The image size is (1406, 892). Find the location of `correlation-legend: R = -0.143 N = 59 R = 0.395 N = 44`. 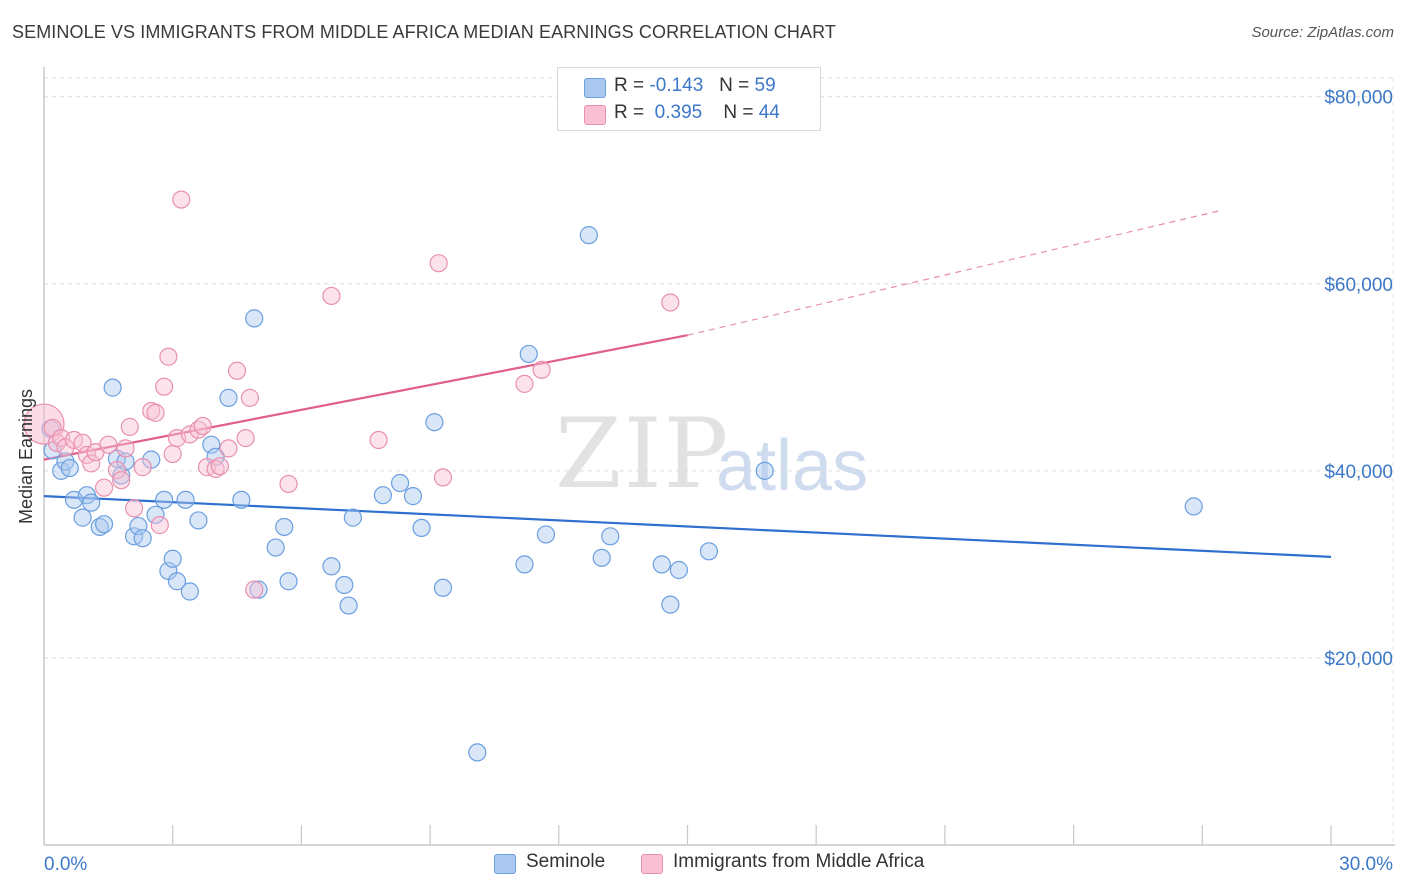

correlation-legend: R = -0.143 N = 59 R = 0.395 N = 44 is located at coordinates (689, 99).